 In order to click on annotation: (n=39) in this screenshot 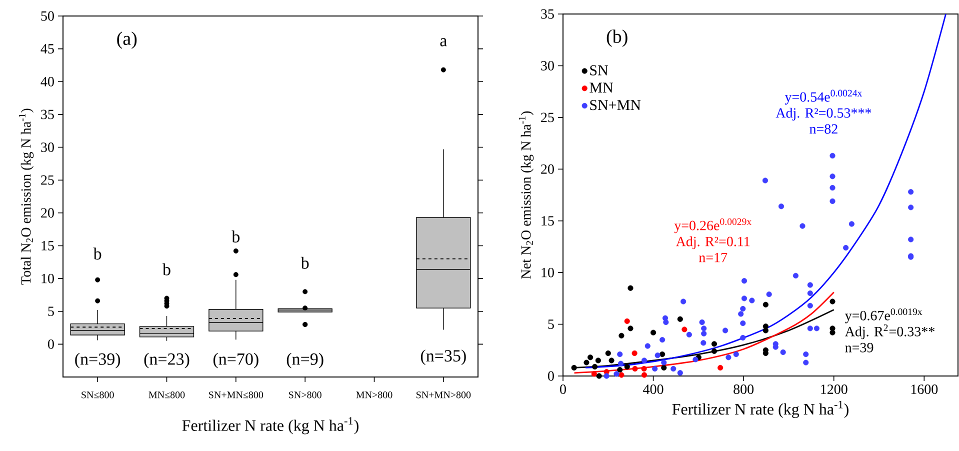, I will do `click(97, 360)`.